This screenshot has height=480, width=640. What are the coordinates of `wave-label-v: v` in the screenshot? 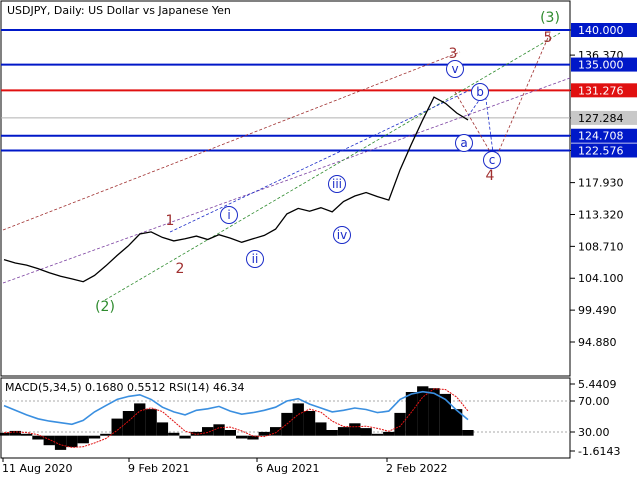 It's located at (454, 69).